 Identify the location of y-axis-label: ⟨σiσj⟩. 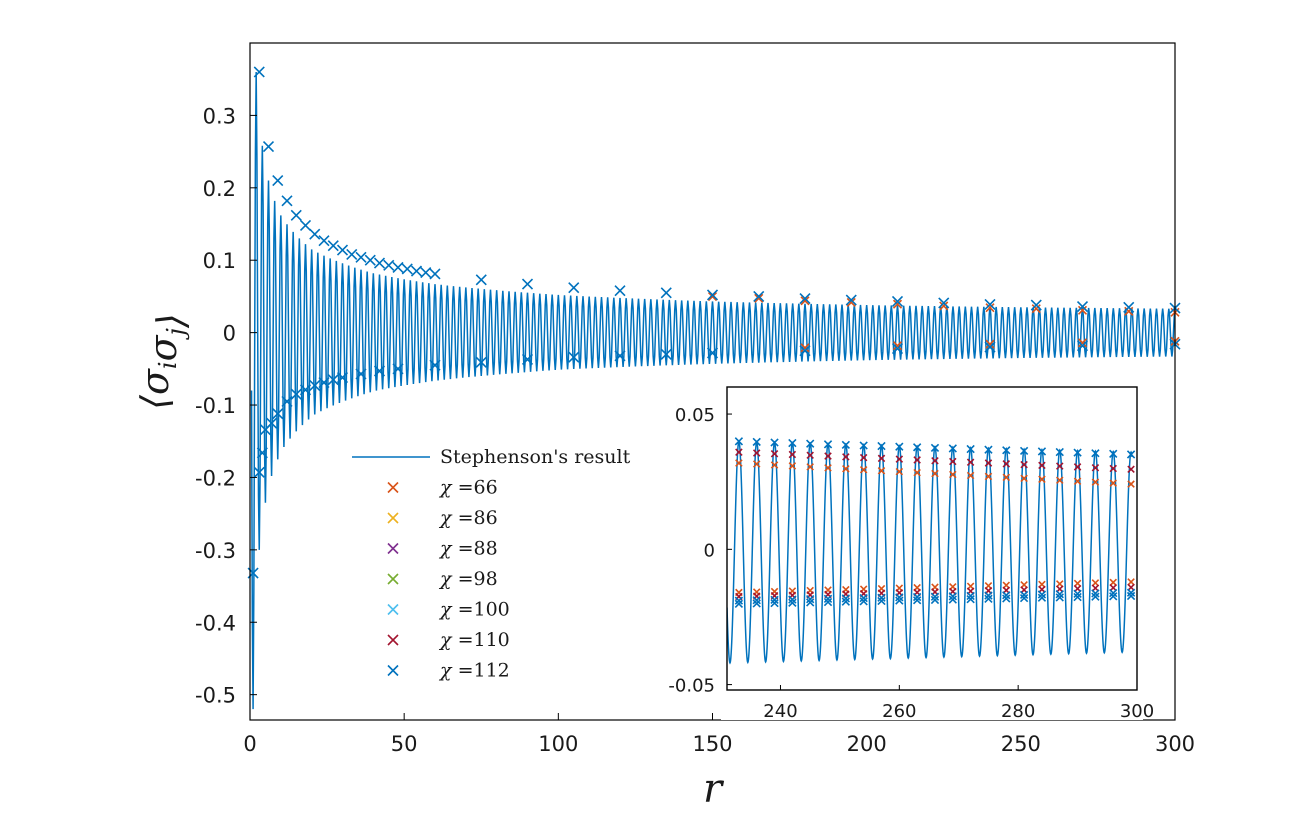
(163, 361).